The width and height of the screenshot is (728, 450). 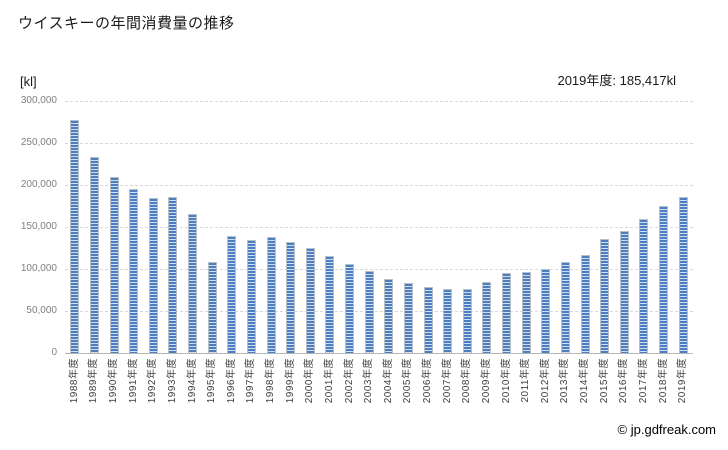 What do you see at coordinates (467, 381) in the screenshot?
I see `x-tick-label: 2008年度` at bounding box center [467, 381].